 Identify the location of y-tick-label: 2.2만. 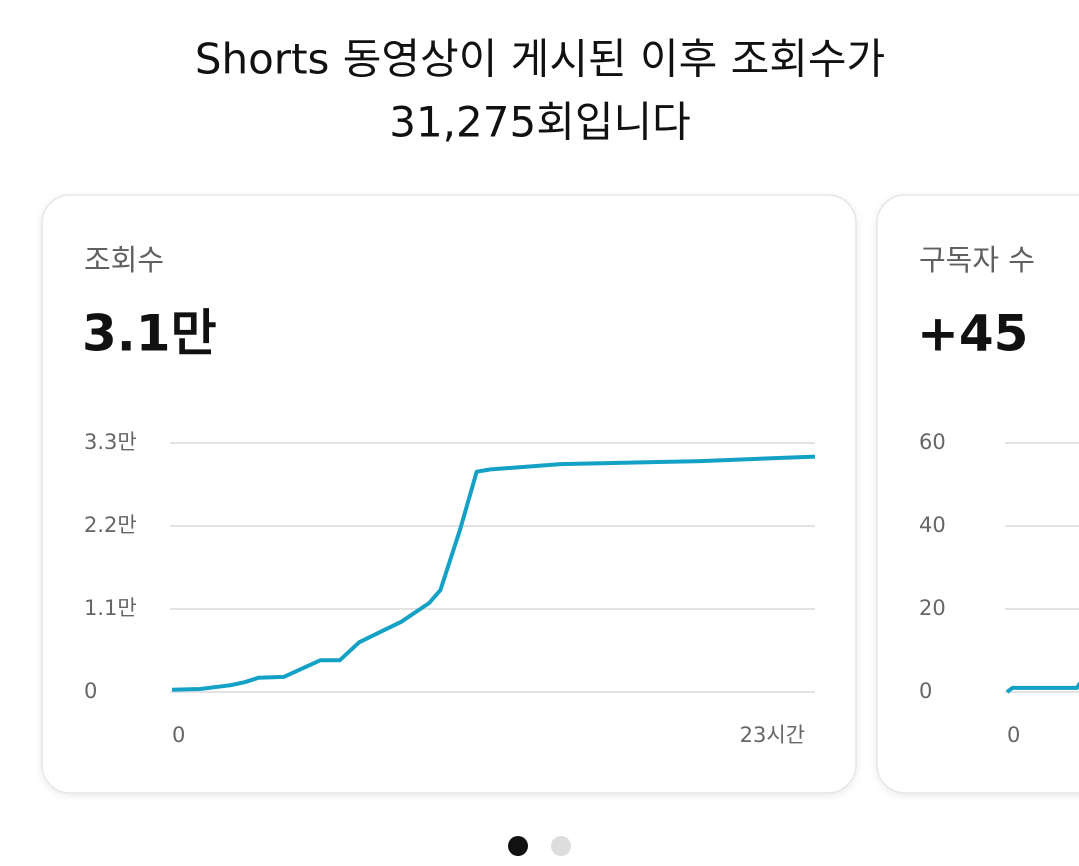
(110, 525).